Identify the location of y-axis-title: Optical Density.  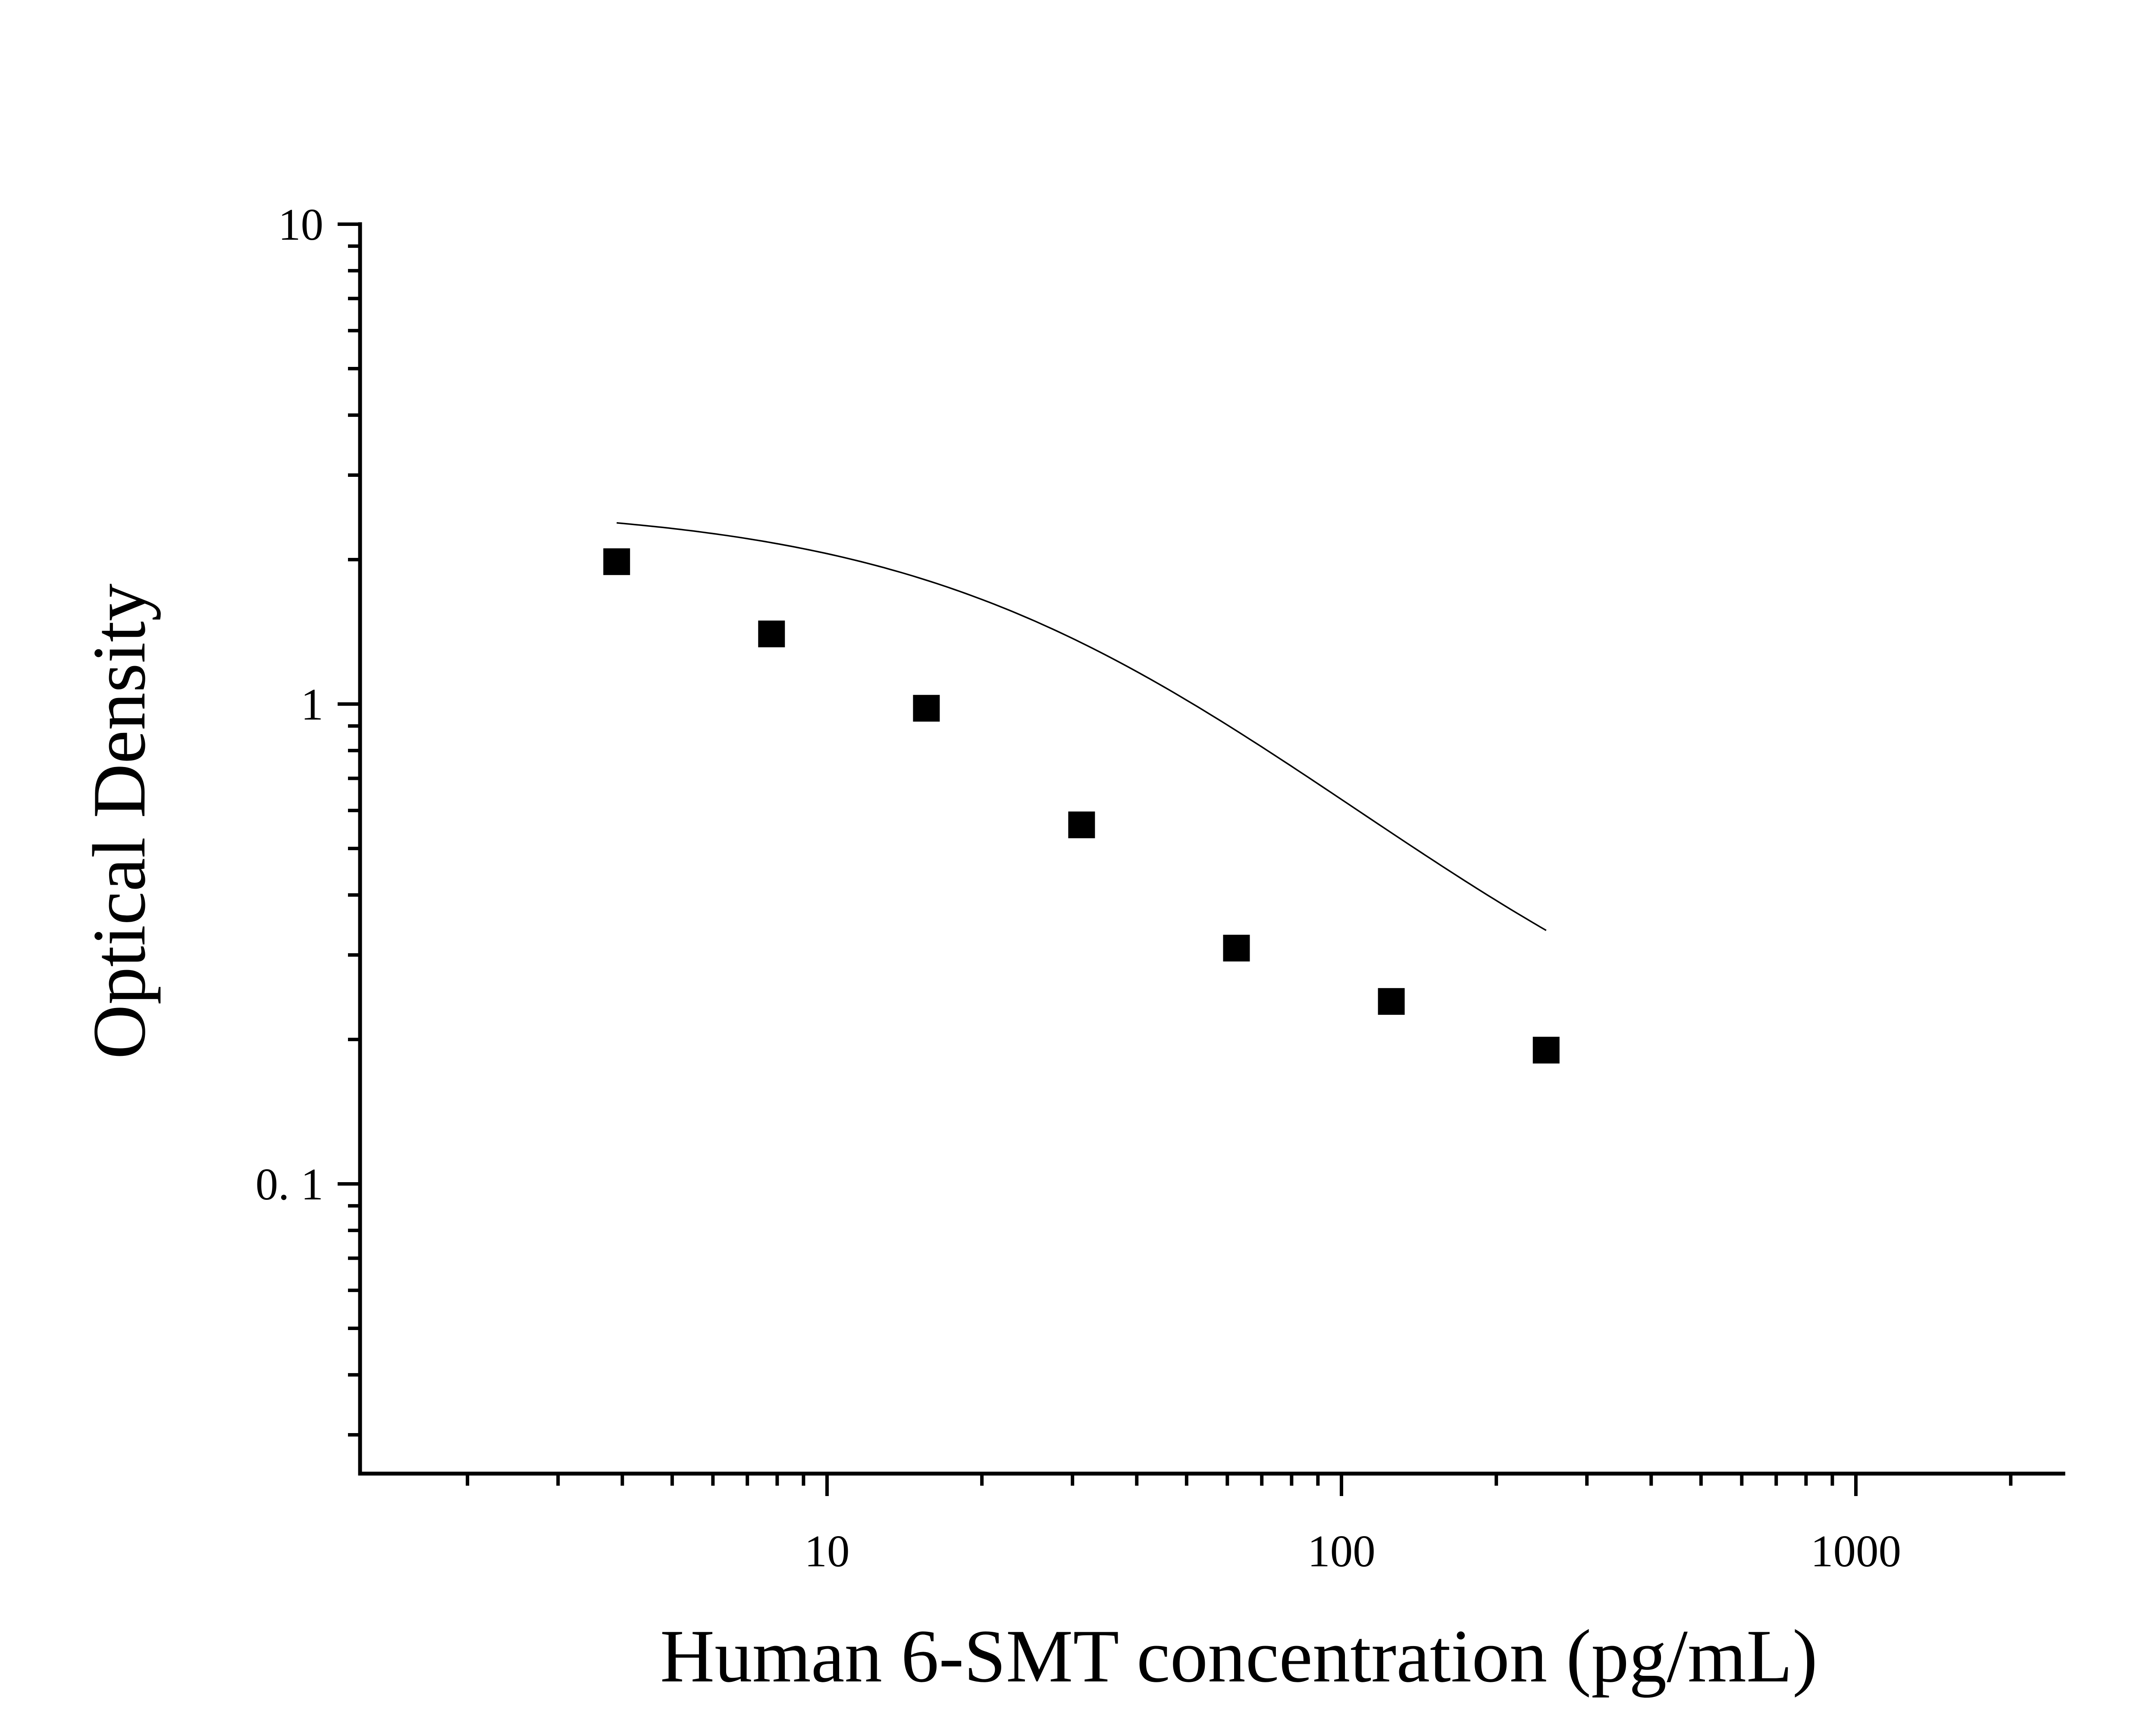
(119, 821).